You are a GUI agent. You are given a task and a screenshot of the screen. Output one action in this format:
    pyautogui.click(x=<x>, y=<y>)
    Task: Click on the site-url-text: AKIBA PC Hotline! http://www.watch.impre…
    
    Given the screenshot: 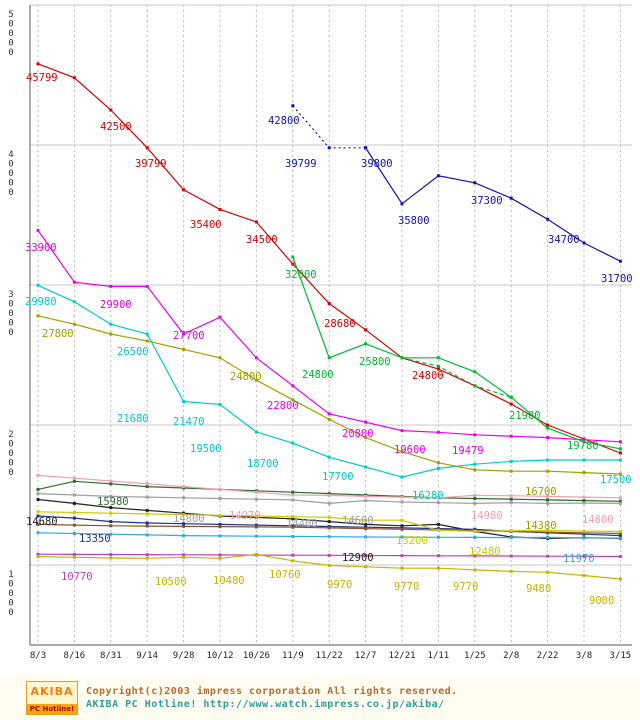 What is the action you would take?
    pyautogui.click(x=265, y=704)
    